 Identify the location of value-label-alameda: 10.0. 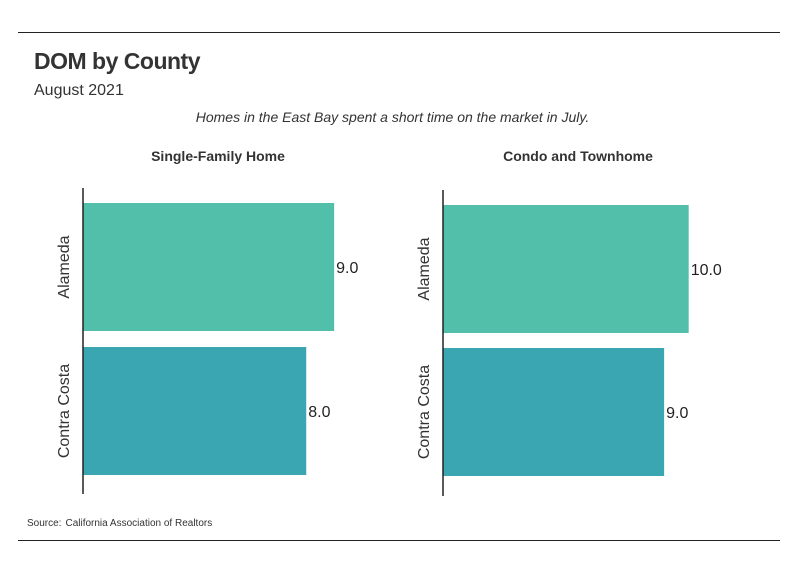
(706, 270).